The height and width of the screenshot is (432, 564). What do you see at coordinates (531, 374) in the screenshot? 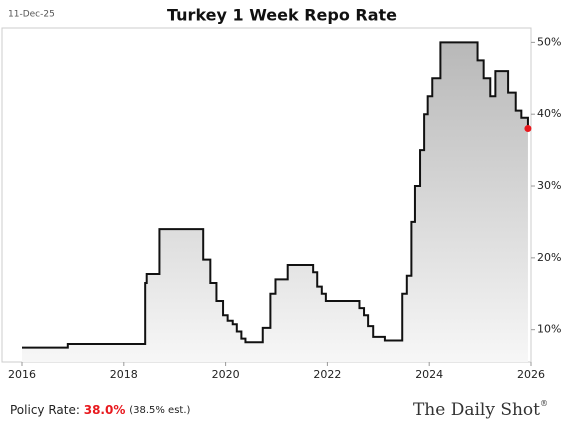
I see `x-tick-label: 2026` at bounding box center [531, 374].